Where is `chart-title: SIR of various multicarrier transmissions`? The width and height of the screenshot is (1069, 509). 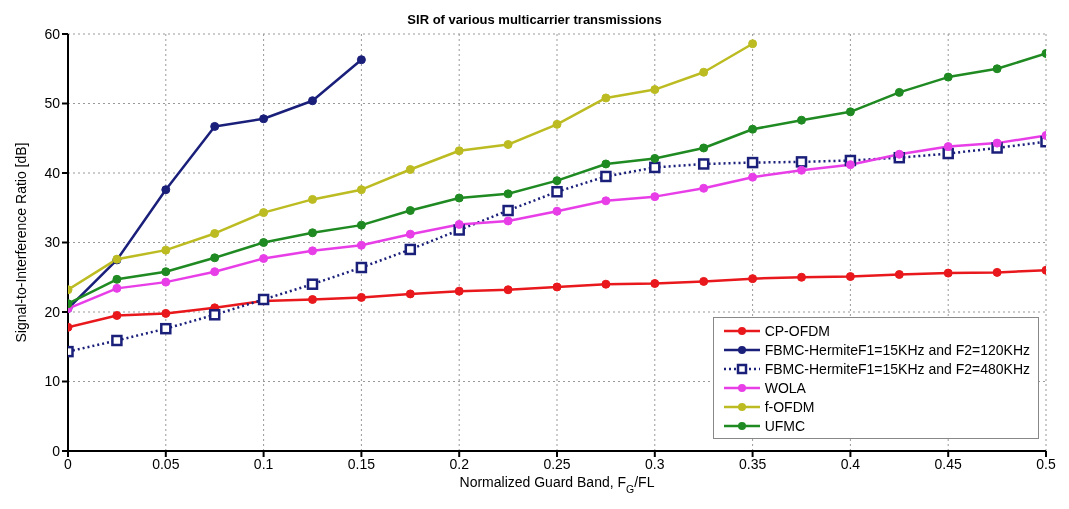
chart-title: SIR of various multicarrier transmissions is located at coordinates (534, 19).